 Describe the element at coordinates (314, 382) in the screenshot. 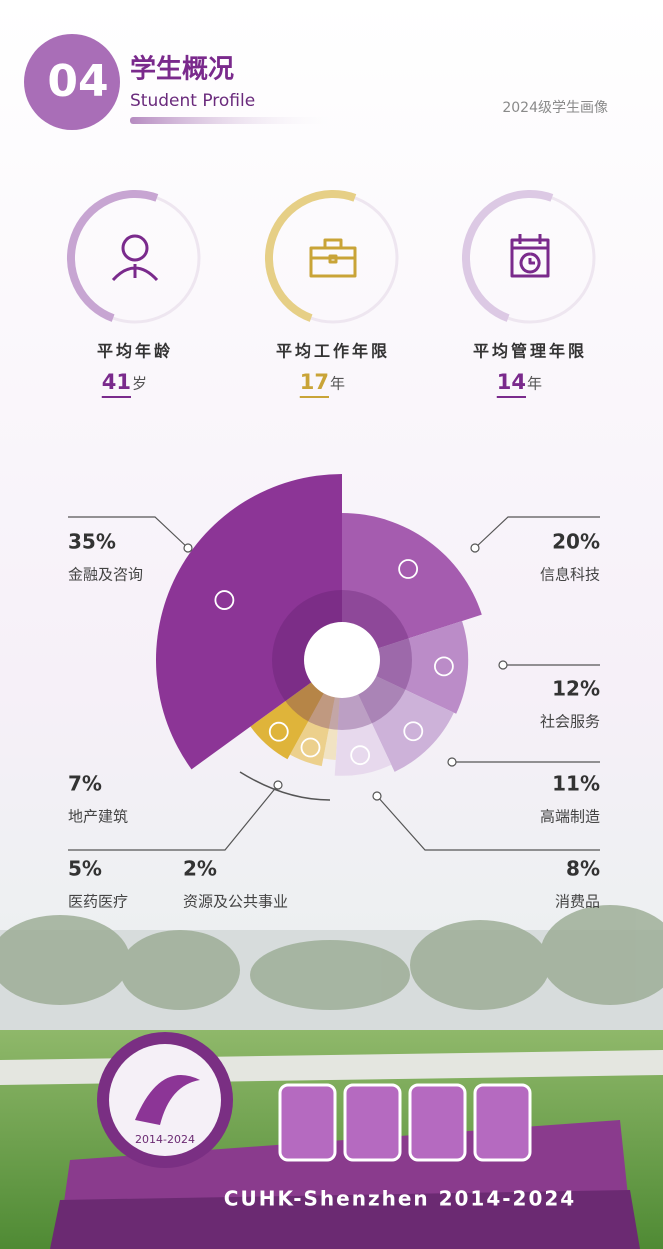

I see `stat-value: 17` at that location.